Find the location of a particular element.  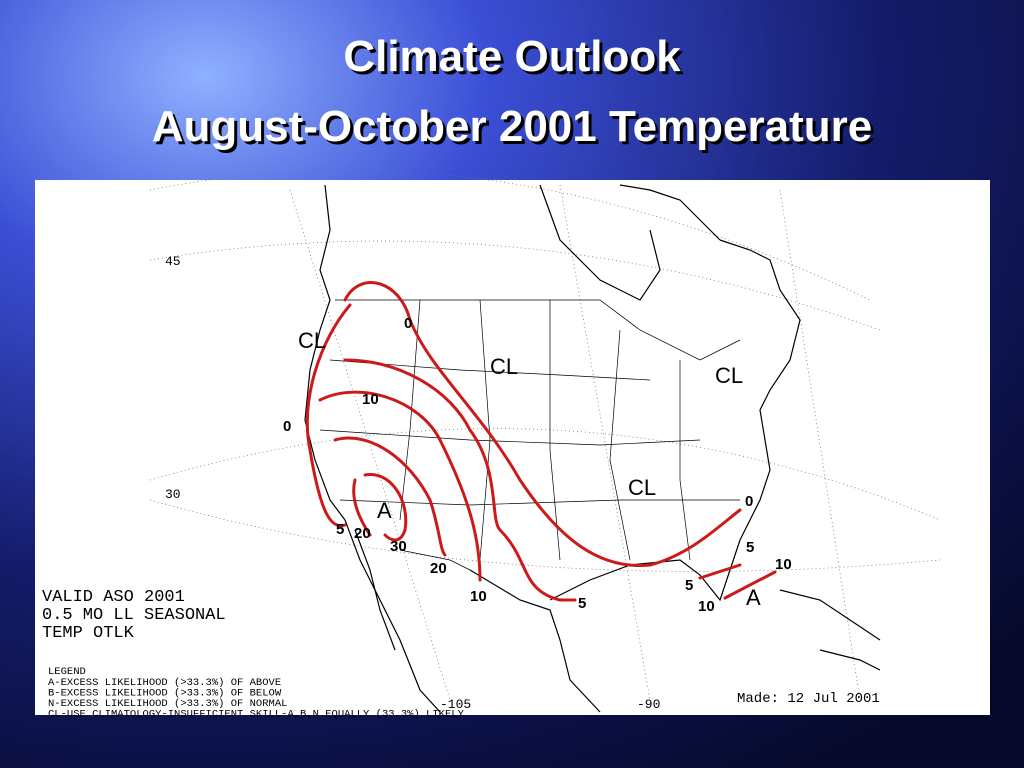

title-shadow: Climate Outlook is located at coordinates (515, 59).